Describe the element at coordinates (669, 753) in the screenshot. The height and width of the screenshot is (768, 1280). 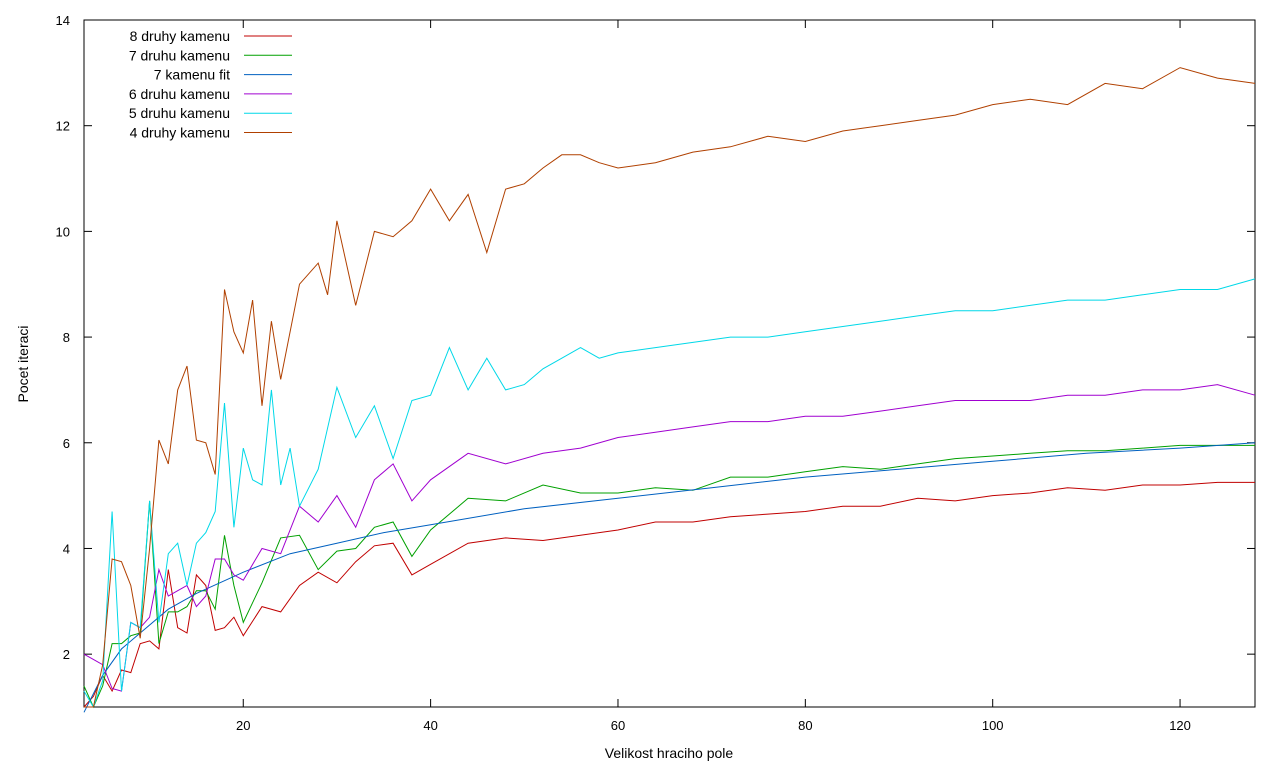
I see `x-axis-label: Velikost hraciho pole` at that location.